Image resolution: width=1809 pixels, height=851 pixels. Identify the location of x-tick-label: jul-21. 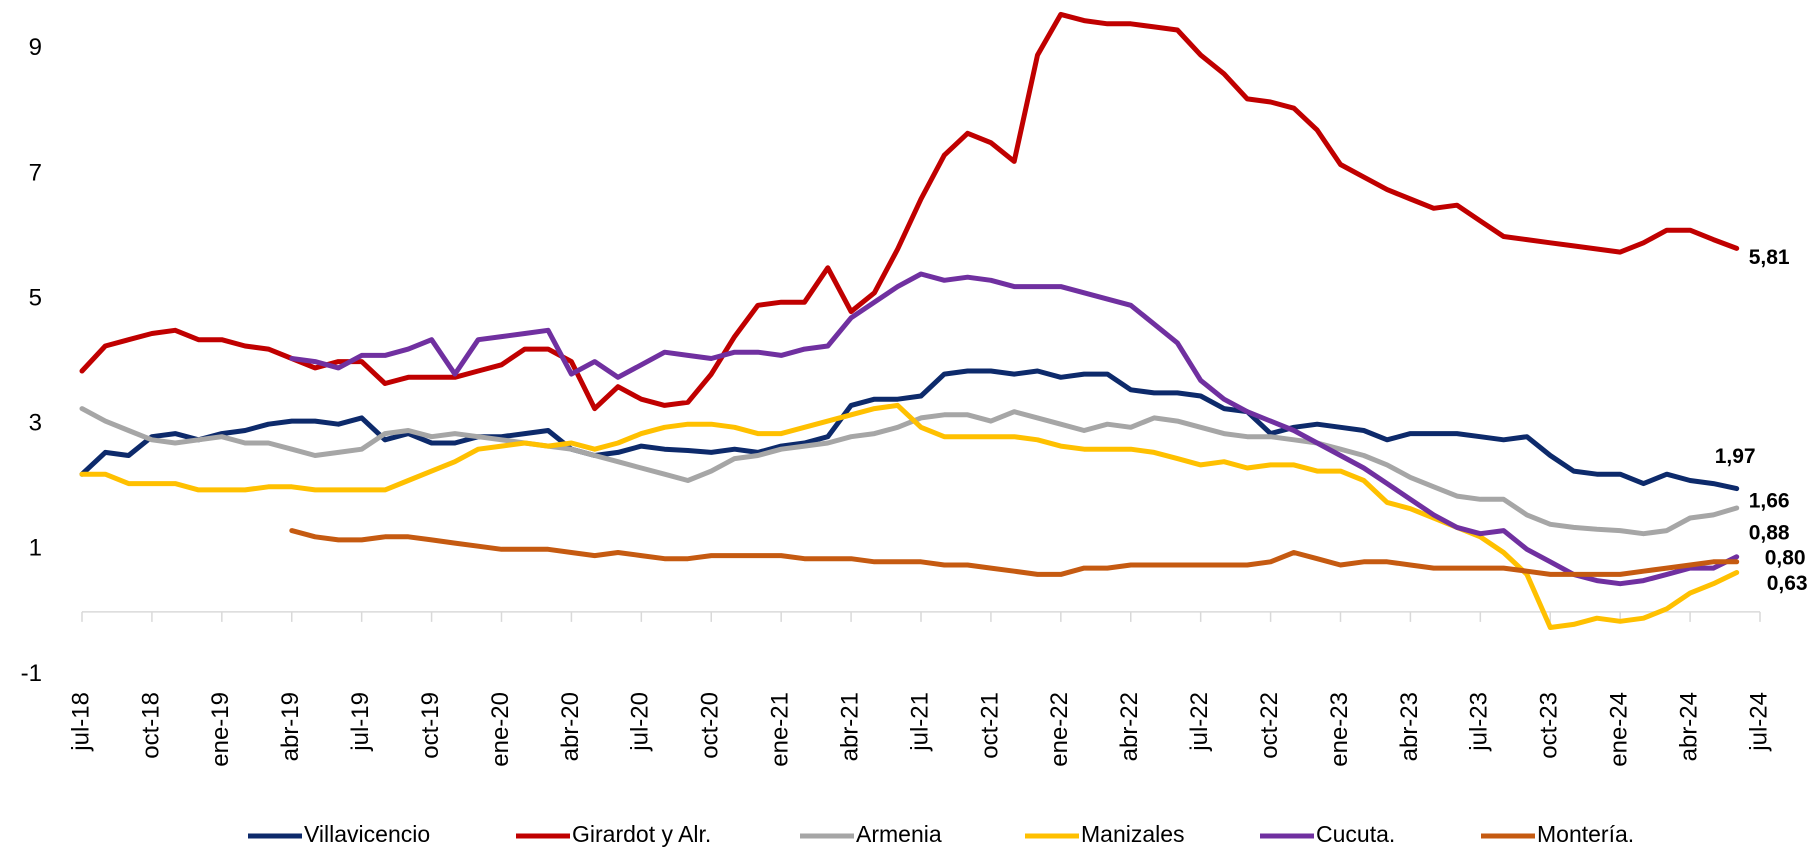
(919, 722).